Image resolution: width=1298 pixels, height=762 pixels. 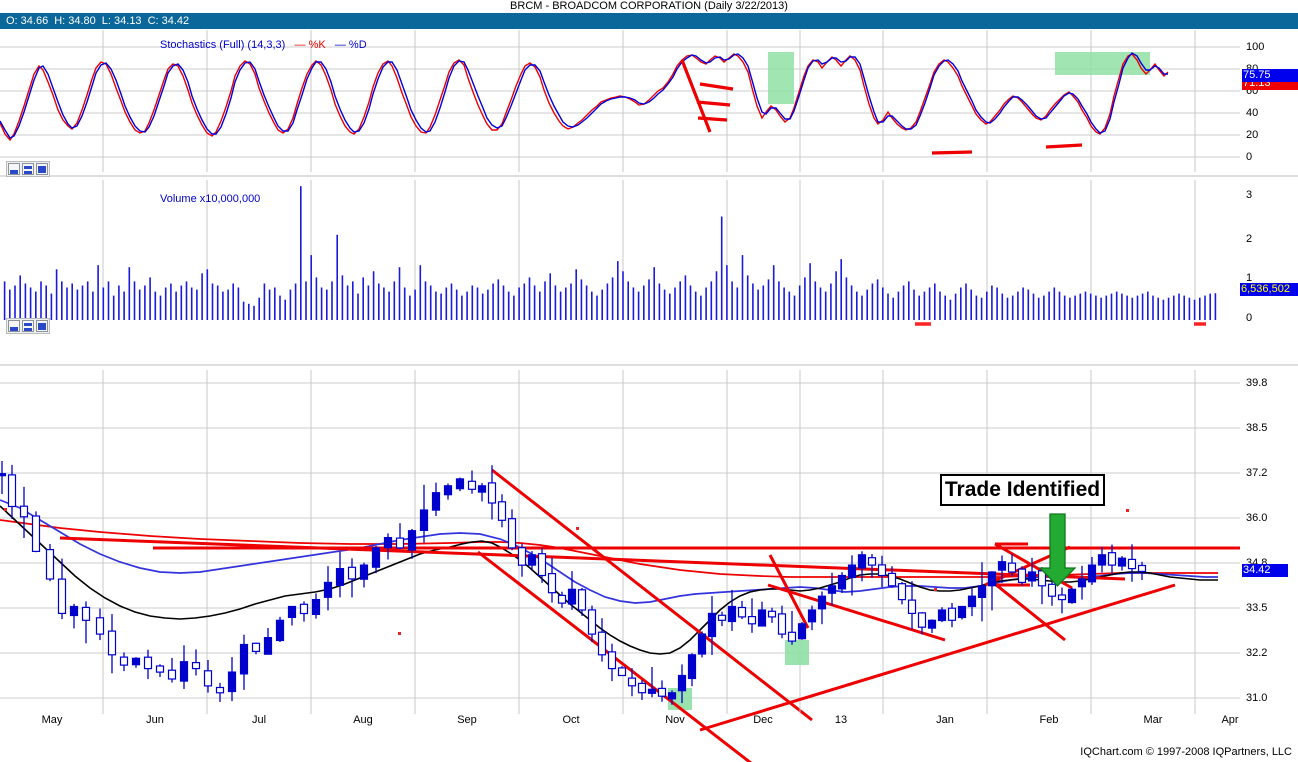 I want to click on xaxis-label-jan: Jan, so click(x=945, y=720).